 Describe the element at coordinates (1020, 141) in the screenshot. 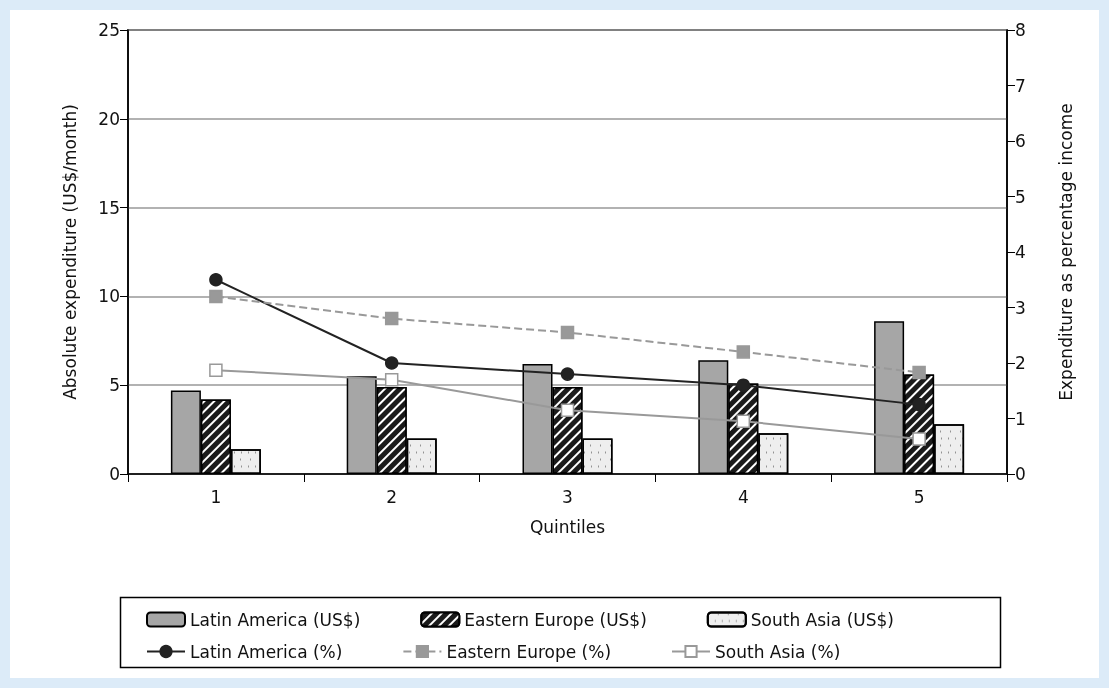

I see `y2-tick-label: 6` at that location.